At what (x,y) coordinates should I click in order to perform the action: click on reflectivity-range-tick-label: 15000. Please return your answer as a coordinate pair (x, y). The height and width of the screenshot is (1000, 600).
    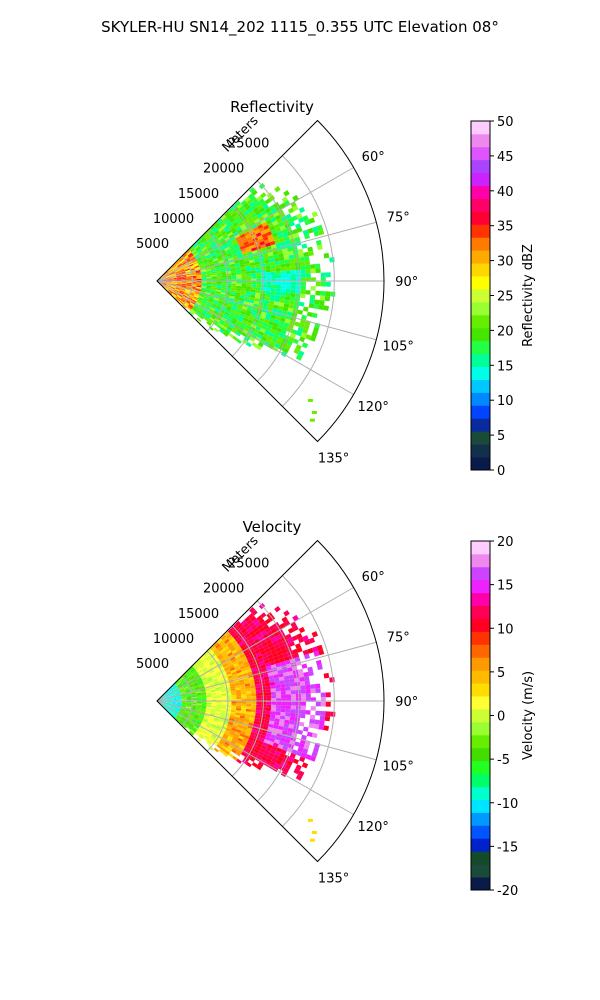
    Looking at the image, I should click on (198, 194).